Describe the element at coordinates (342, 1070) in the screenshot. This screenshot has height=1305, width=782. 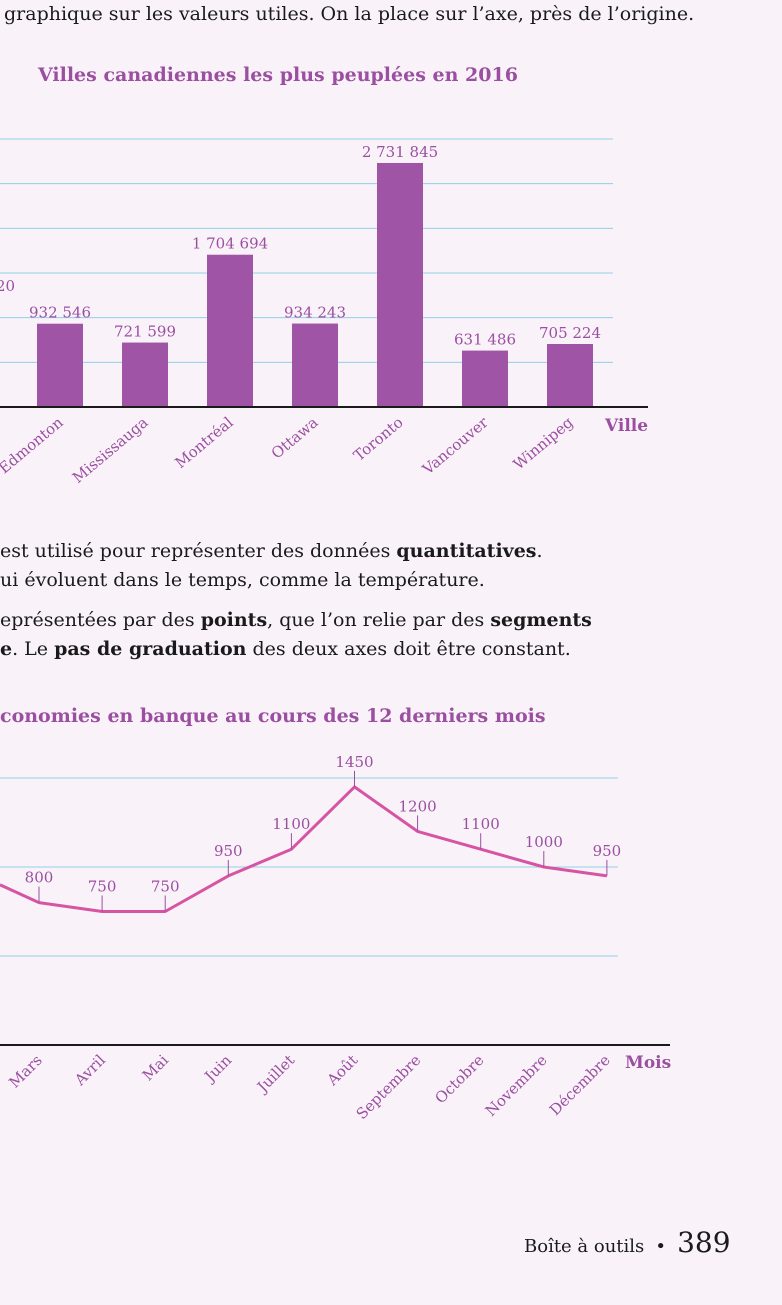
I see `line-month-label-5: Août` at that location.